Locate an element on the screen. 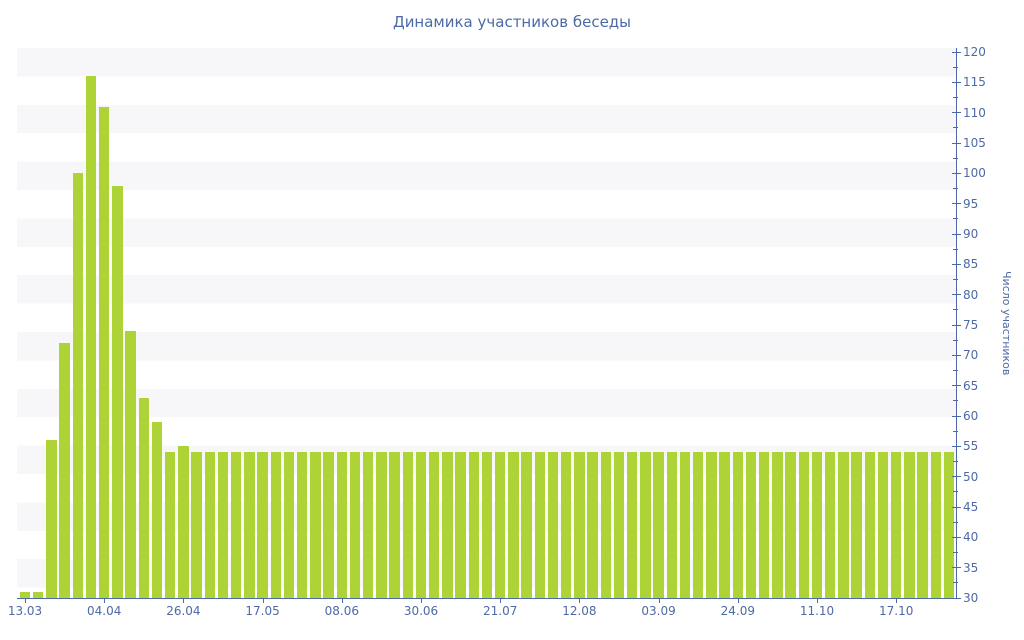  x-tick-label: 04.04 is located at coordinates (104, 611).